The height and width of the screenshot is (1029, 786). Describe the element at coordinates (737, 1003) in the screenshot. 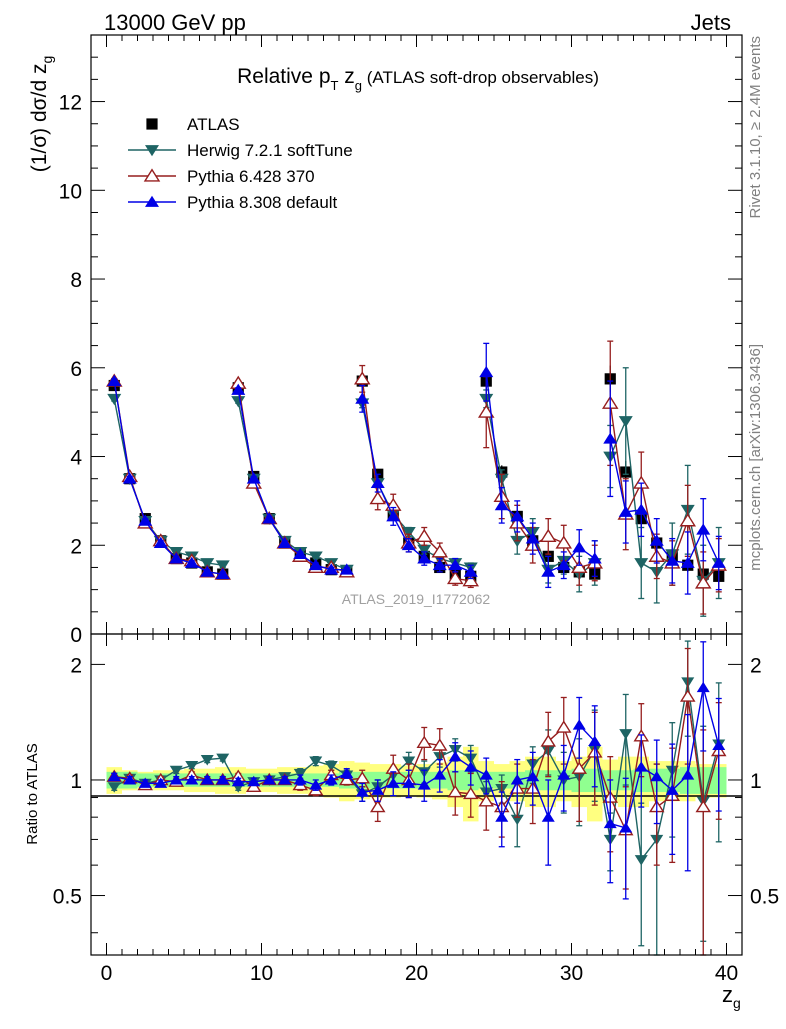

I see `ratio-xlabel-sub: g` at that location.